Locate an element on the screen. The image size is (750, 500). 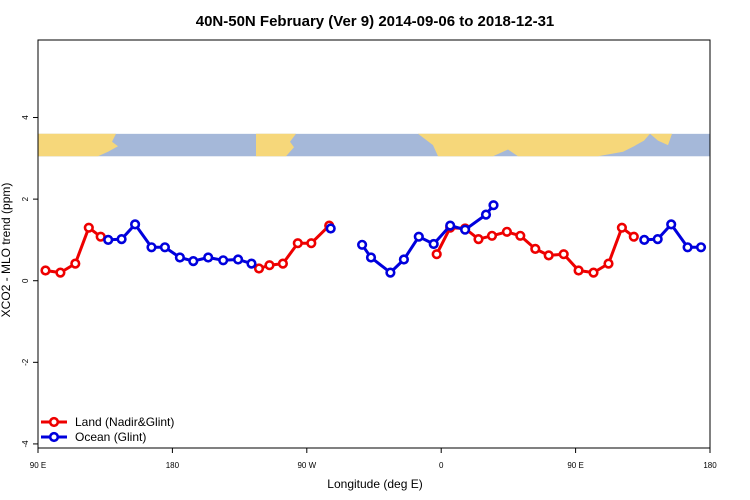
x-axis: 90 E 180 90 W 0 90 E 180 is located at coordinates (373, 459).